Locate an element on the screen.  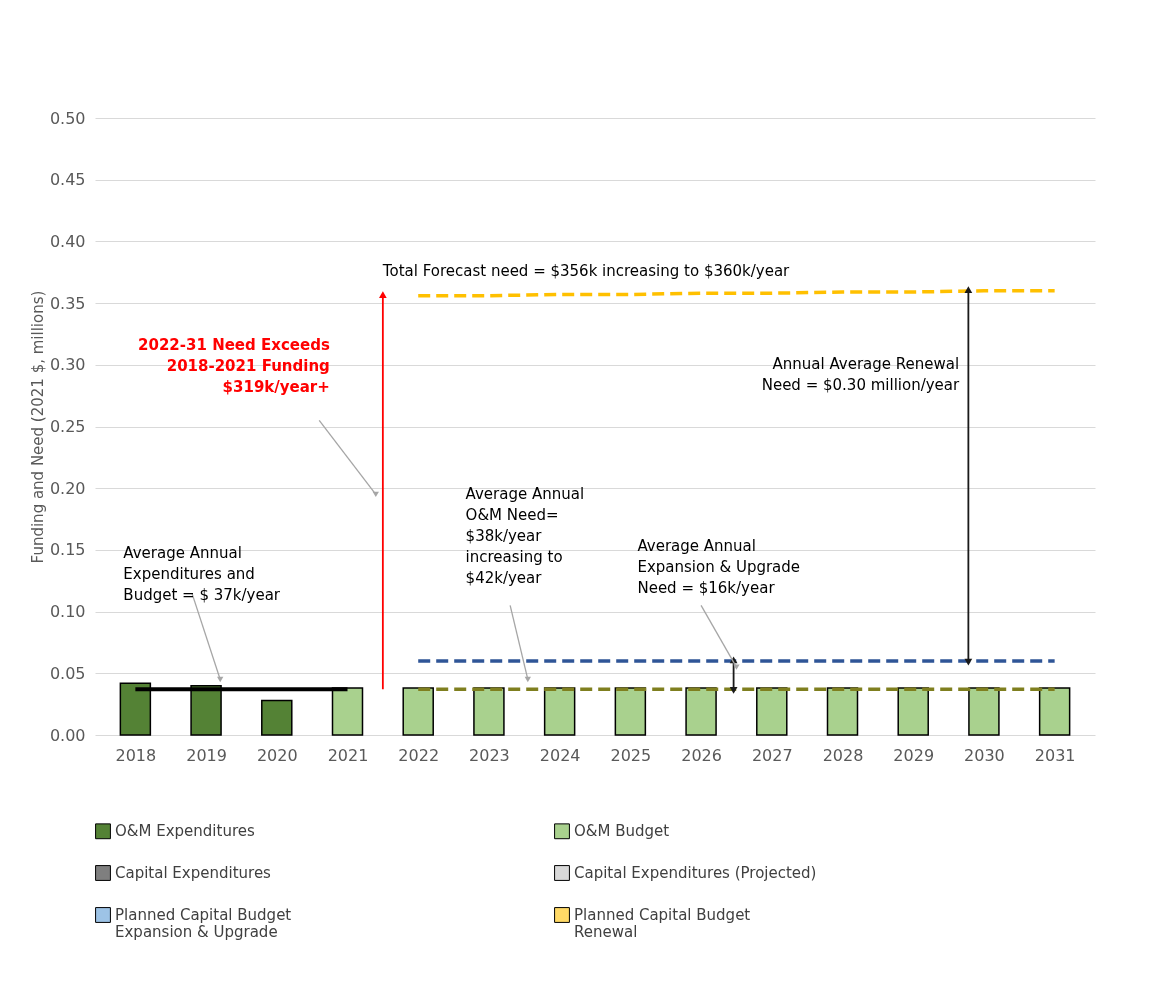
x-tick-label: 2026 is located at coordinates (701, 755).